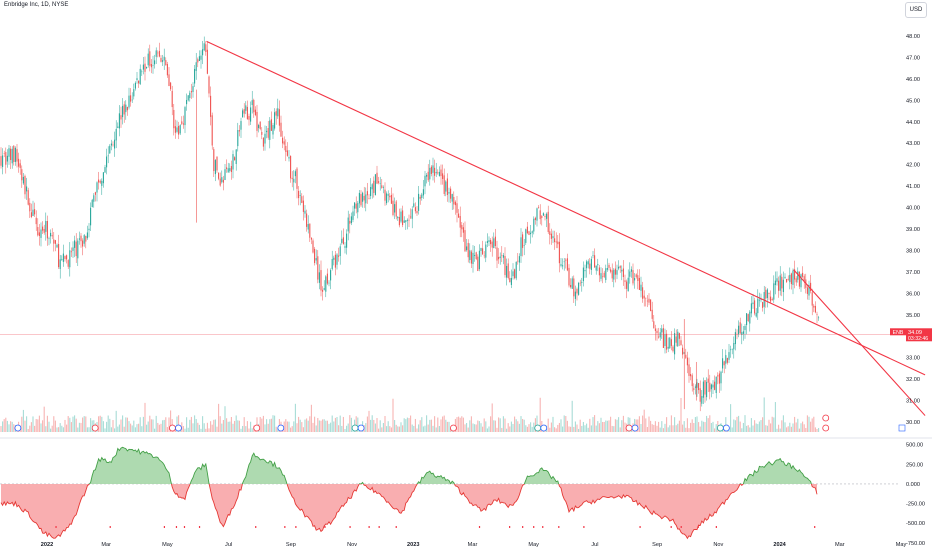  What do you see at coordinates (916, 10) in the screenshot?
I see `currency-button: USD` at bounding box center [916, 10].